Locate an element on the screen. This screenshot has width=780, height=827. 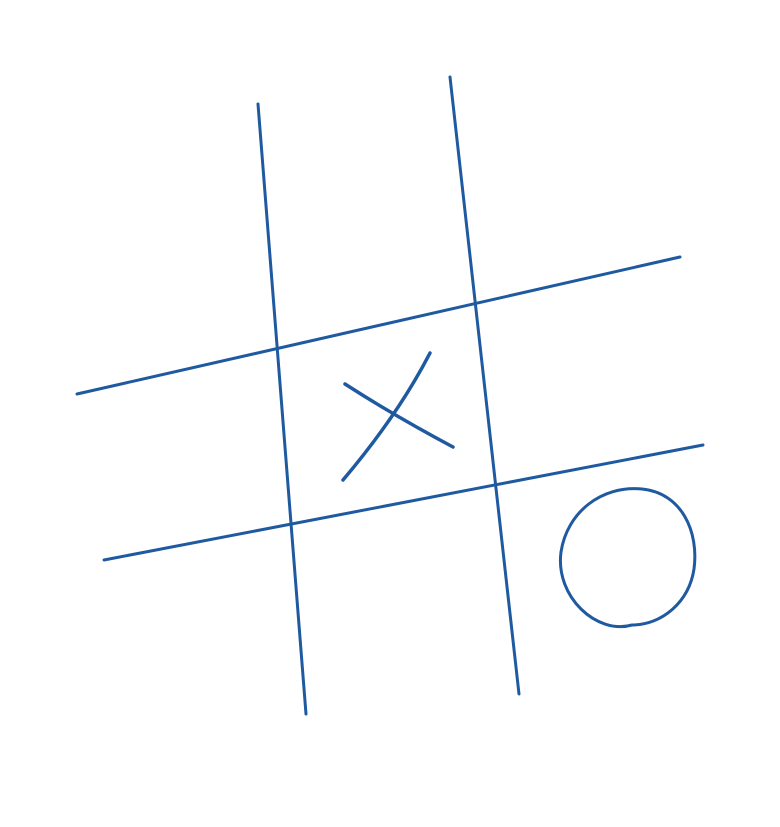
grid-line-vertical-left is located at coordinates (282, 409).